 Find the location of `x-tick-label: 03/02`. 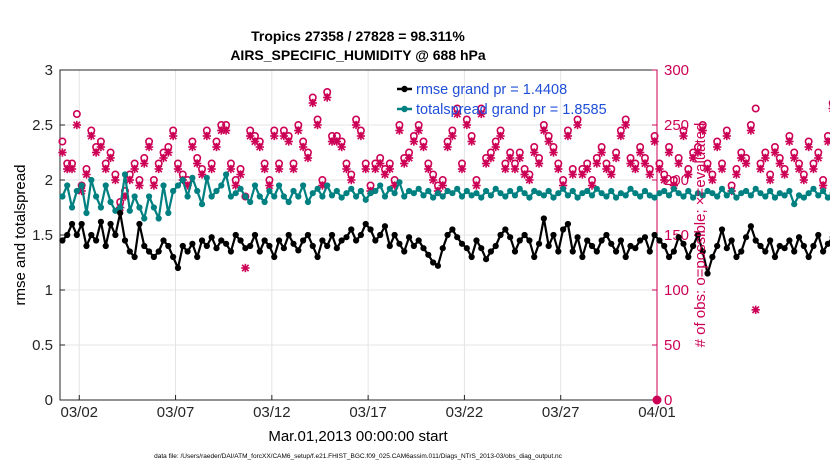

x-tick-label: 03/02 is located at coordinates (79, 412).